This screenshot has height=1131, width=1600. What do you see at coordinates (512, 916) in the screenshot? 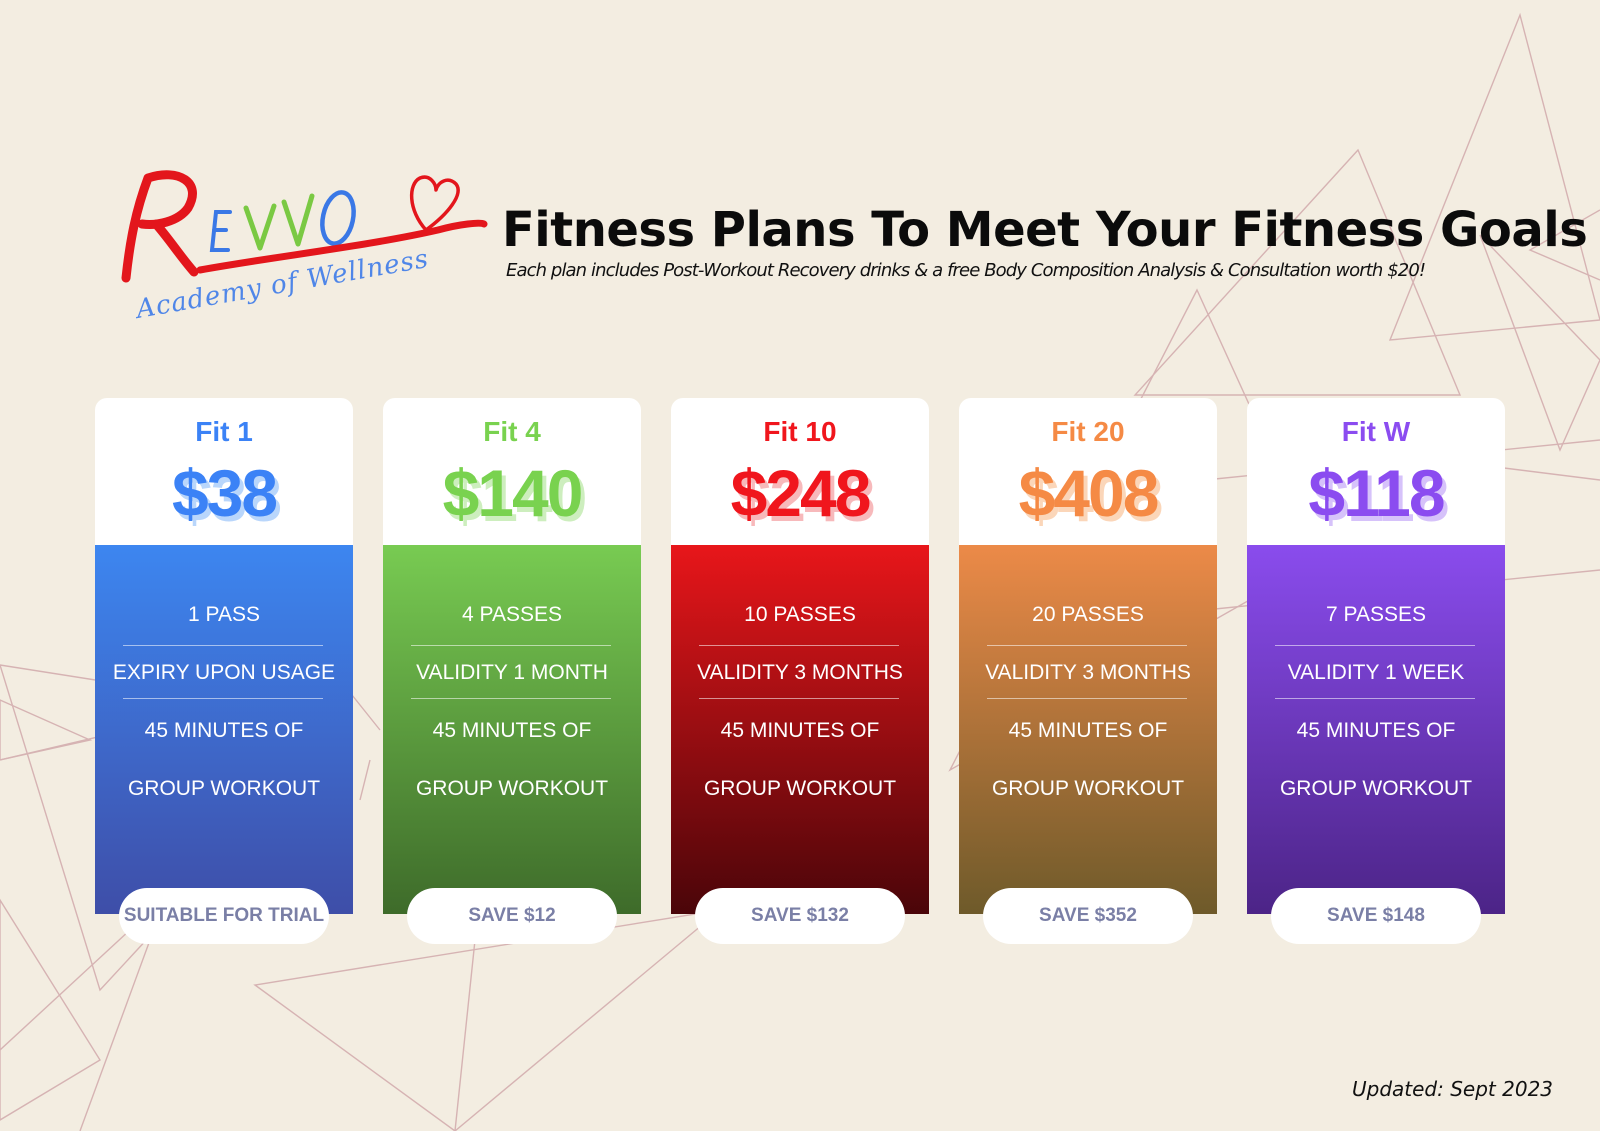
I see `plan-badge-button: SAVE $12` at bounding box center [512, 916].